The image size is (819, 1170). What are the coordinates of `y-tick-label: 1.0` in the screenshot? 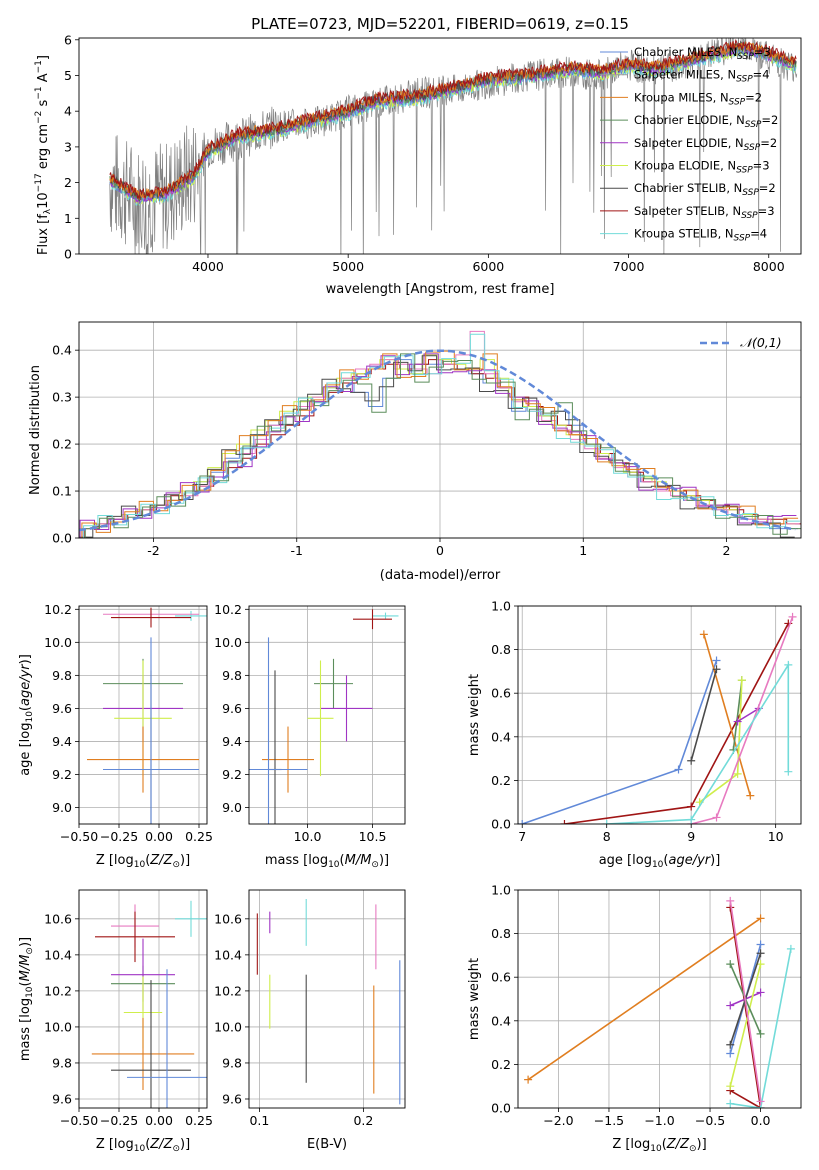 It's located at (501, 890).